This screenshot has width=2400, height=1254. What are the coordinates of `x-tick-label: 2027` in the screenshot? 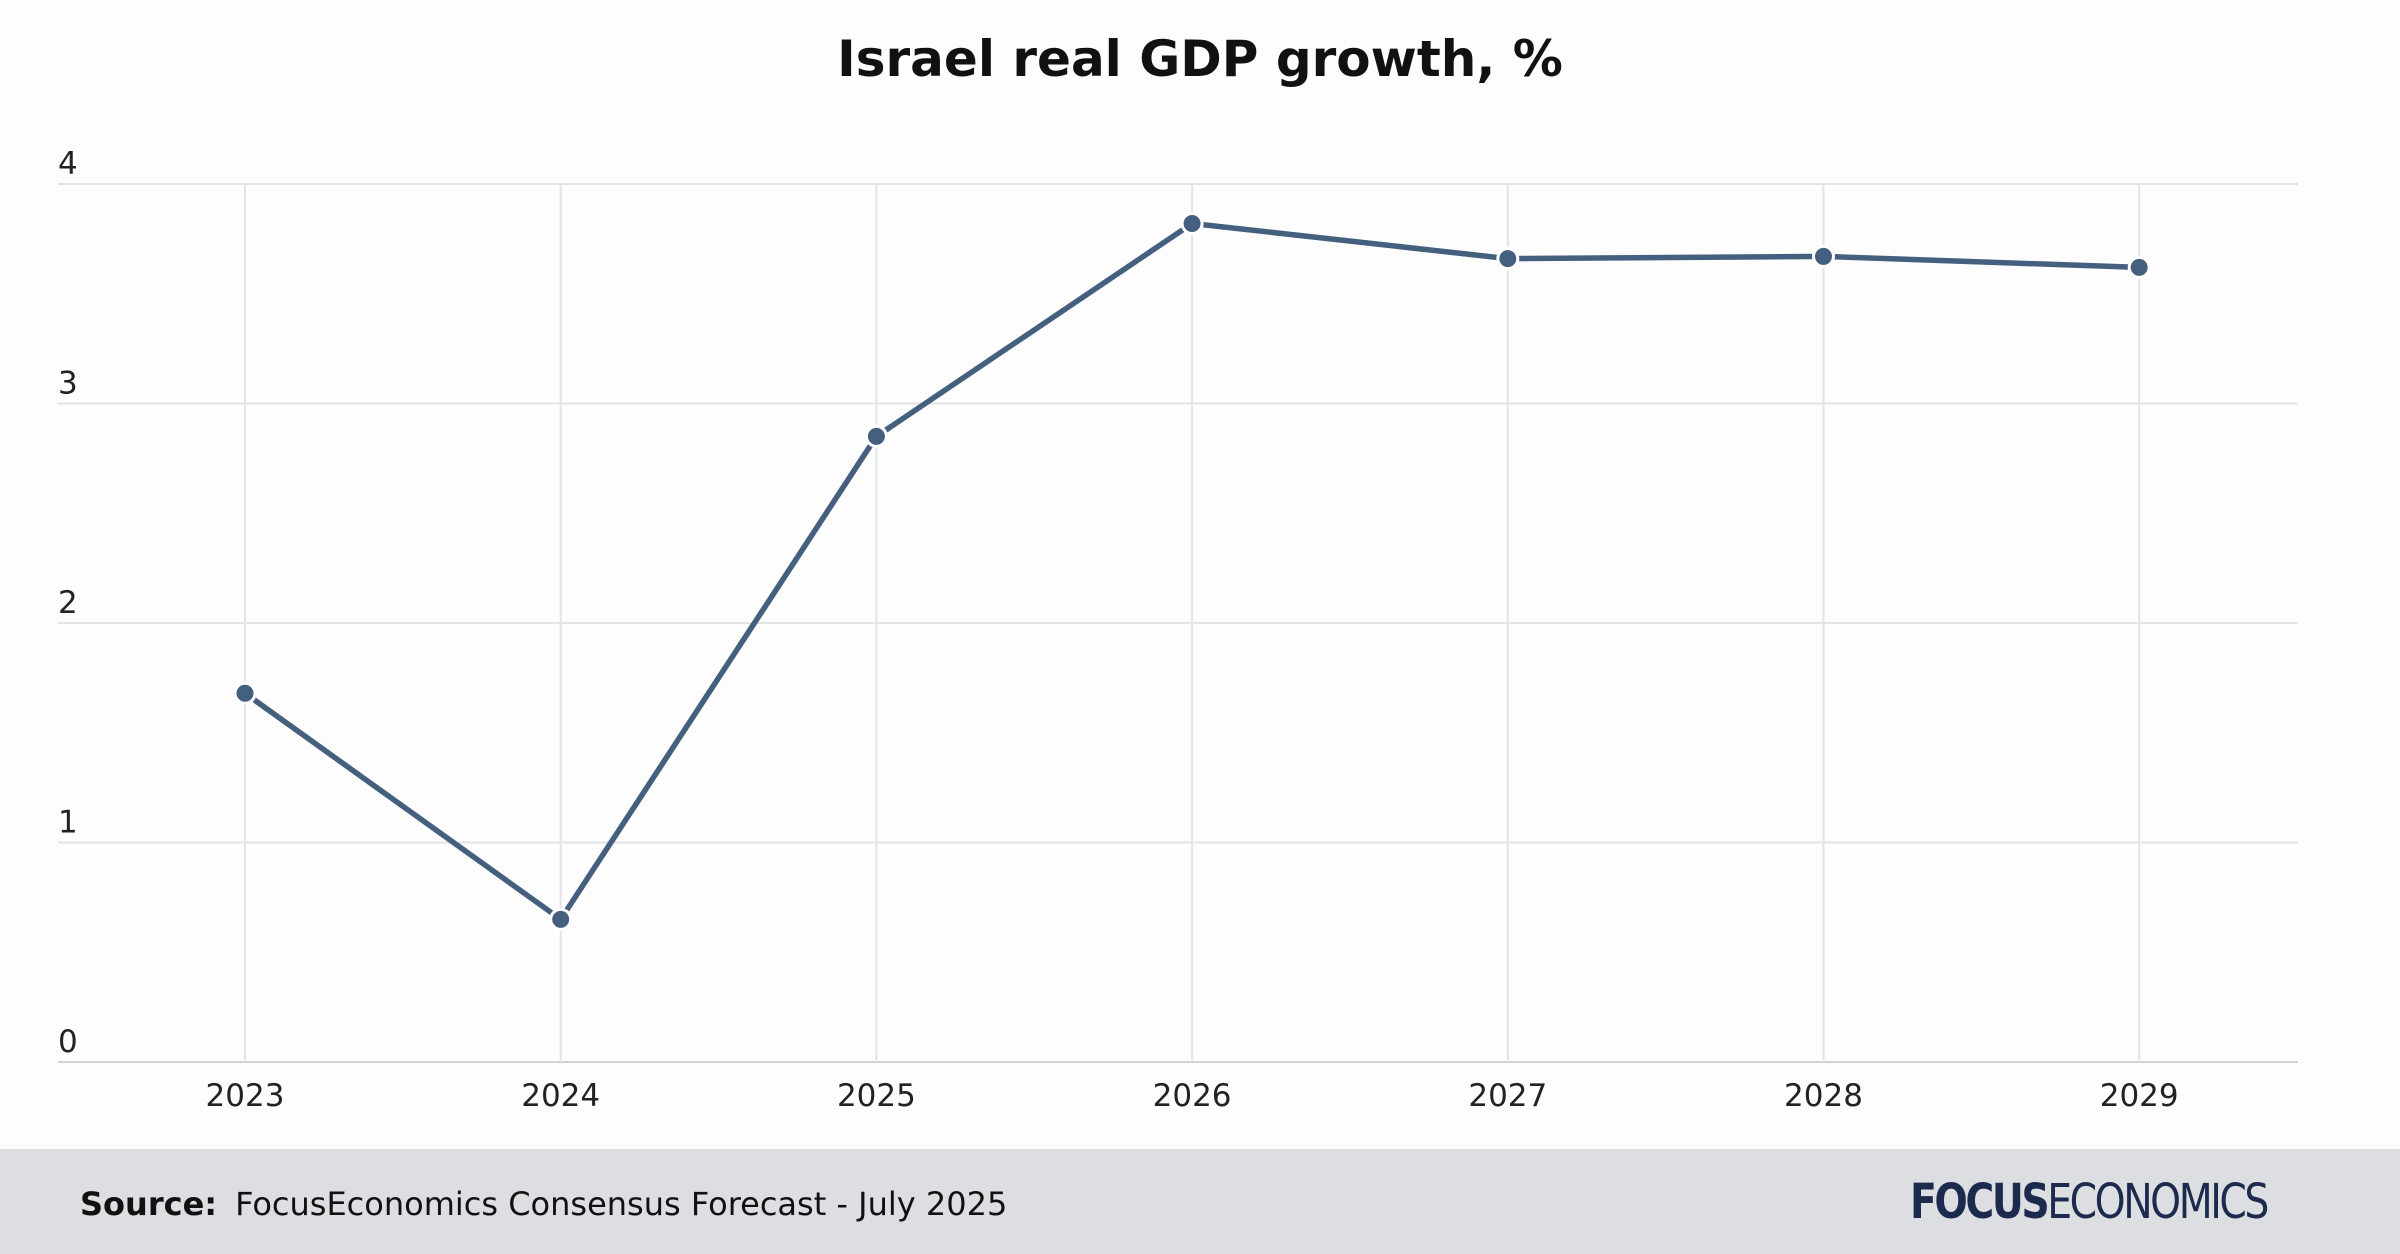 It's located at (1507, 1096).